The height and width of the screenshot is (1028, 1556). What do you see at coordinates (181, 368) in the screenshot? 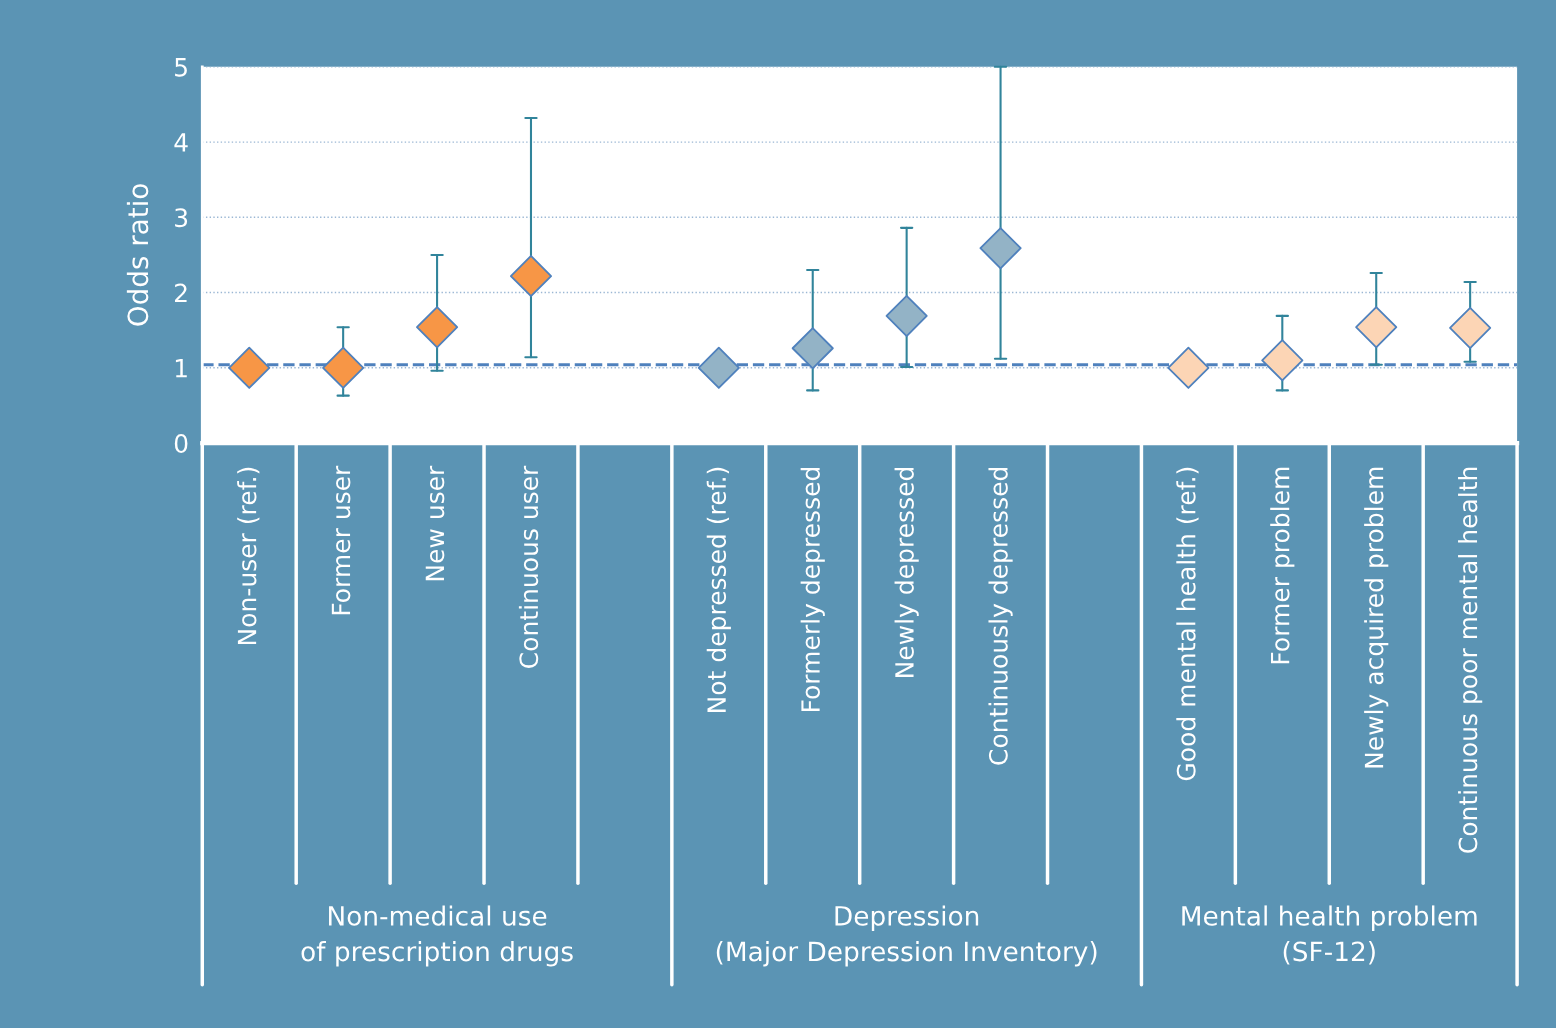
I see `y-tick-label: 1` at bounding box center [181, 368].